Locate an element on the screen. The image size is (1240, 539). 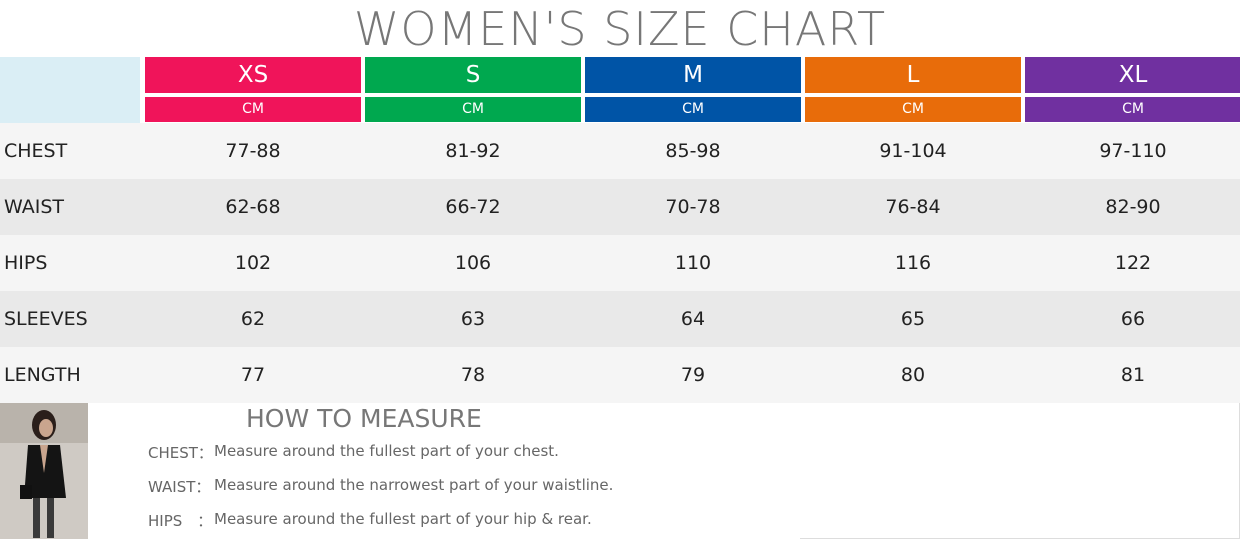
cell-value: 82-90 is located at coordinates (1133, 207).